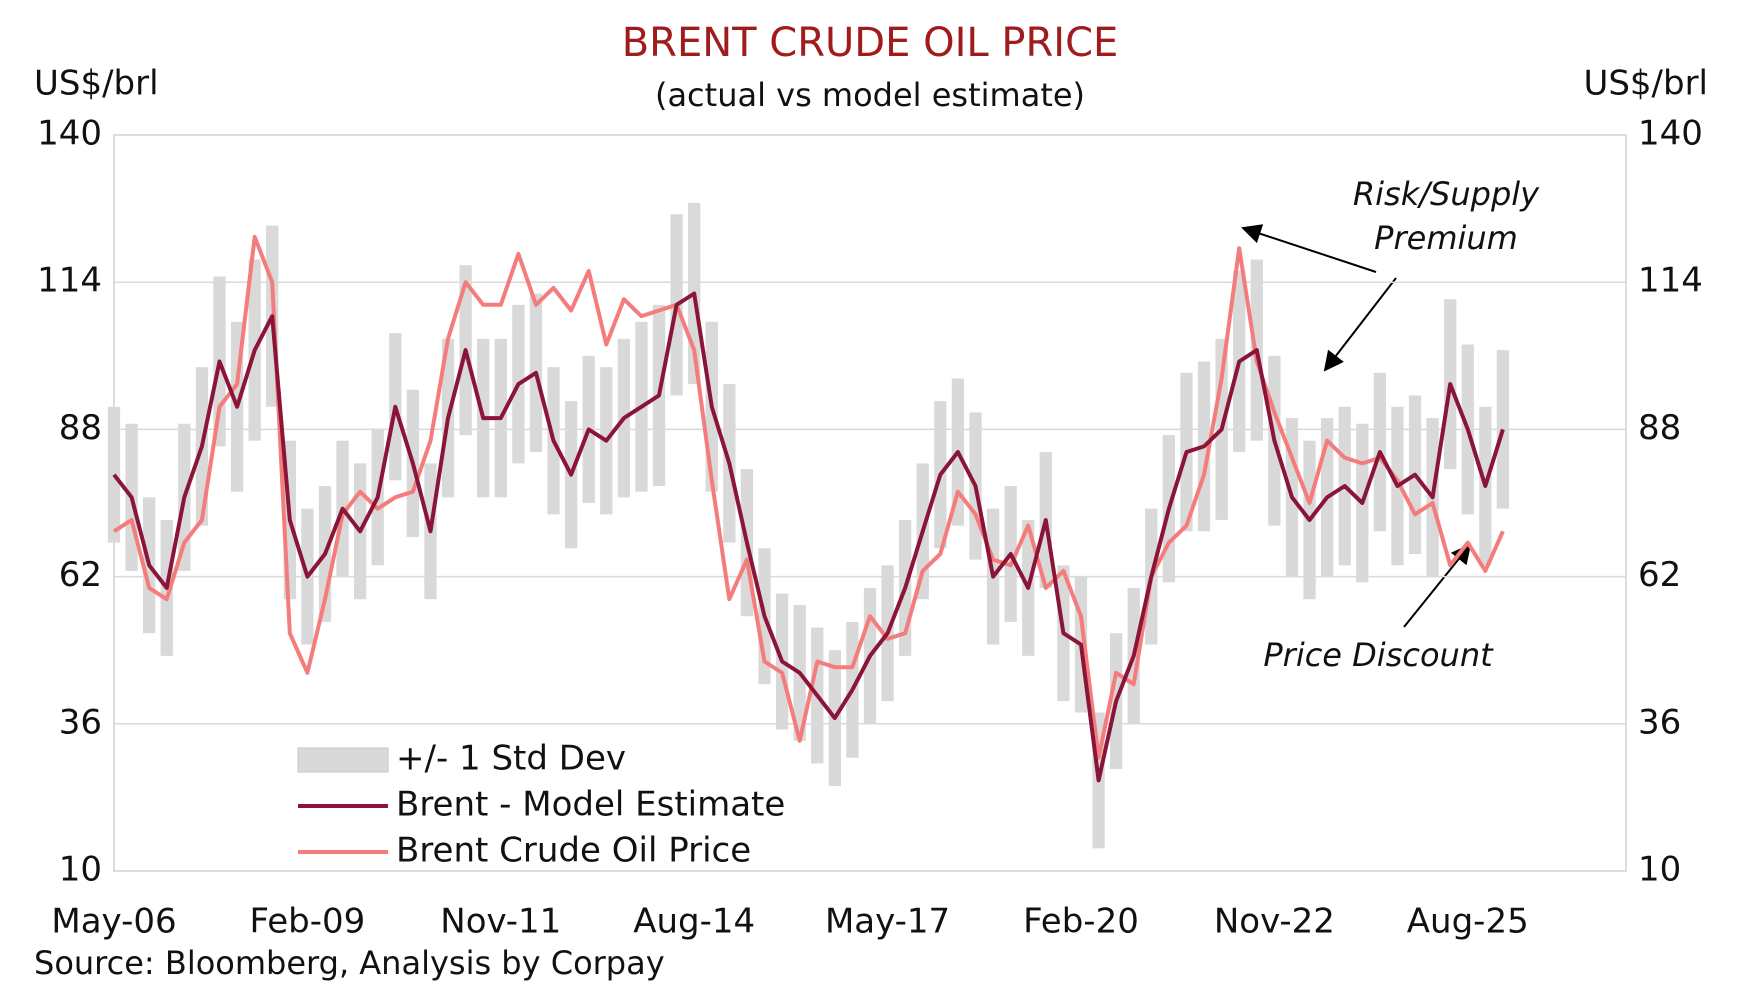 The width and height of the screenshot is (1741, 1000). Describe the element at coordinates (96, 84) in the screenshot. I see `y-axis-label: US$/brl` at that location.